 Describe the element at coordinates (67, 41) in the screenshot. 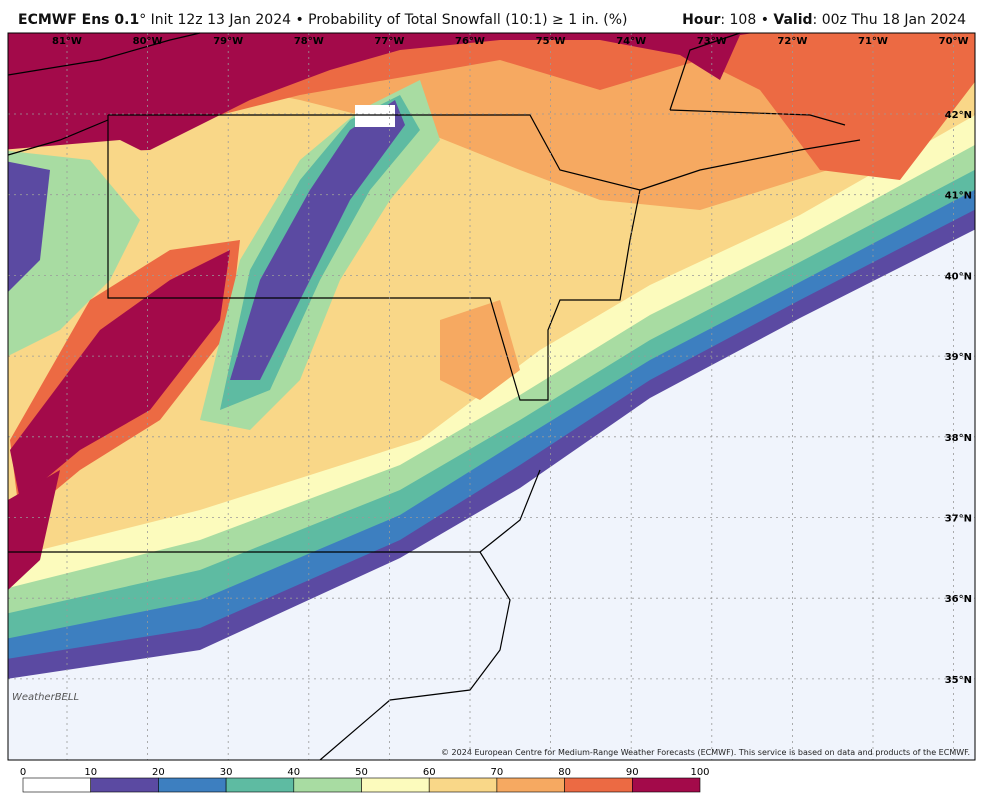

I see `lon-label: 81°W` at that location.